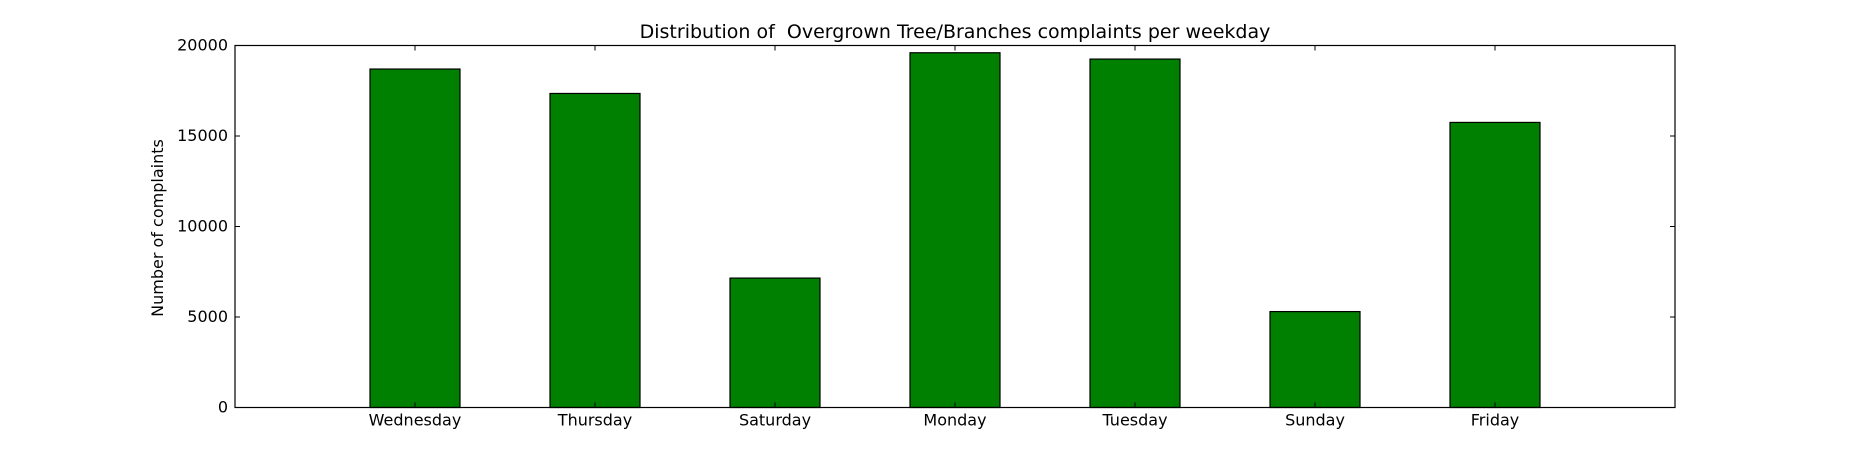  What do you see at coordinates (775, 420) in the screenshot?
I see `x-tick-label: Saturday` at bounding box center [775, 420].